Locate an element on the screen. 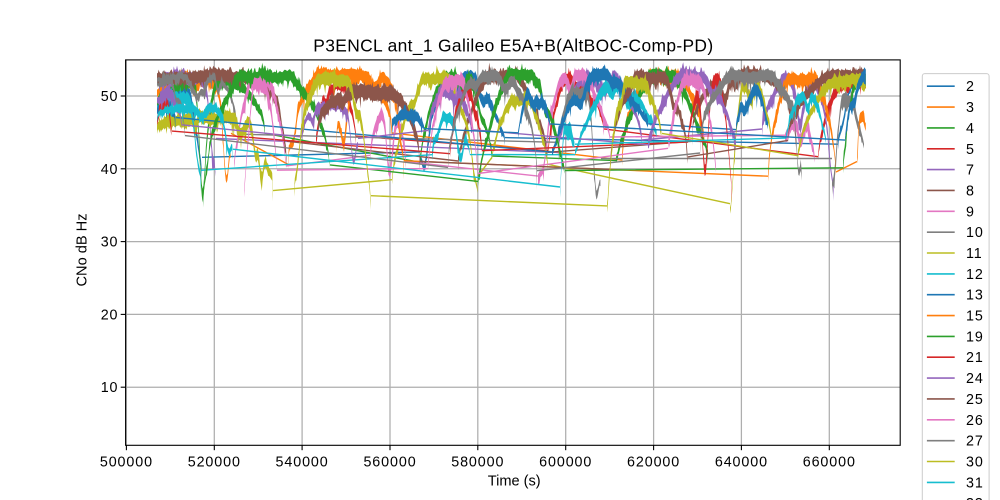  svg-text: 12 is located at coordinates (975, 275).